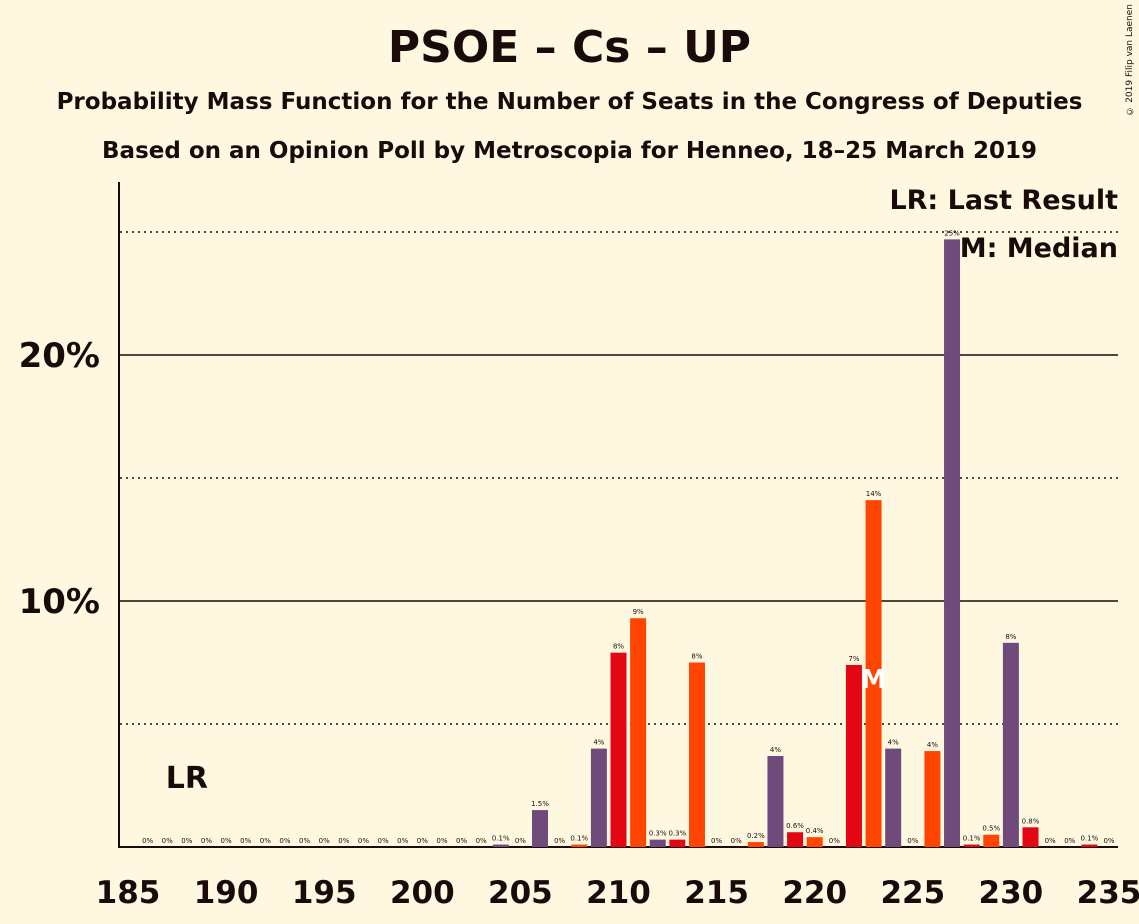  I want to click on bar-label-202: 0%, so click(461, 841).